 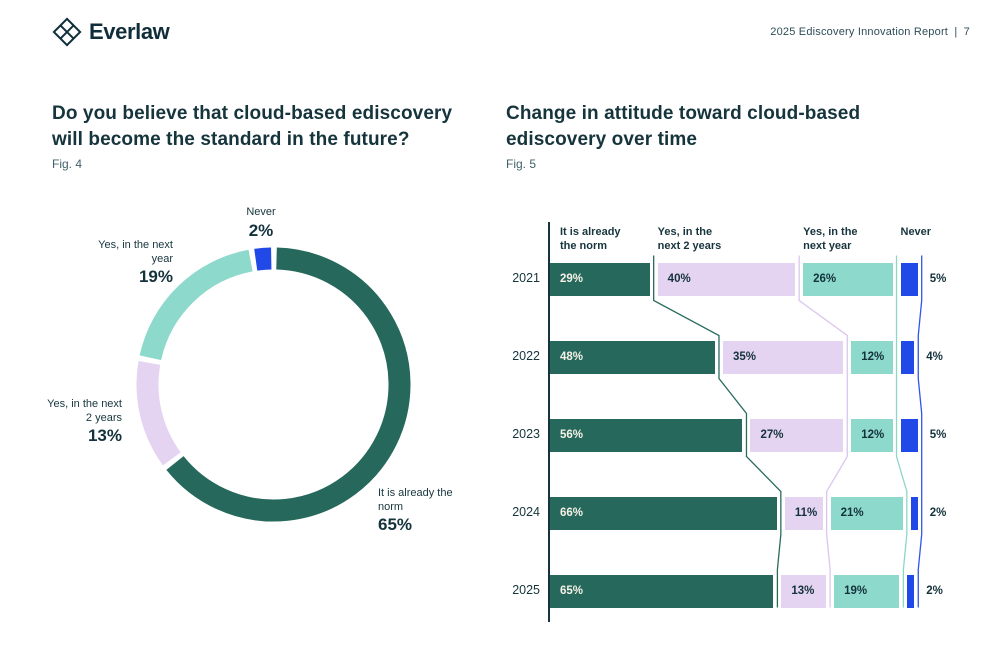 What do you see at coordinates (572, 356) in the screenshot?
I see `bar-value-2022-teal: 48%` at bounding box center [572, 356].